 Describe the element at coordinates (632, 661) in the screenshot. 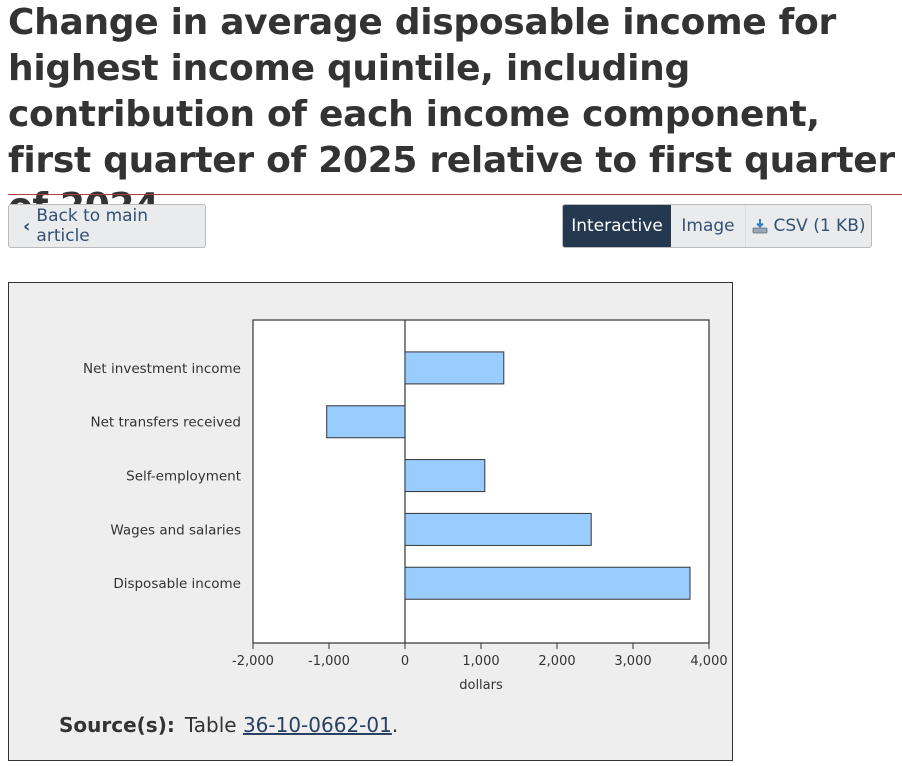

I see `x-tick-label: 3,000` at that location.